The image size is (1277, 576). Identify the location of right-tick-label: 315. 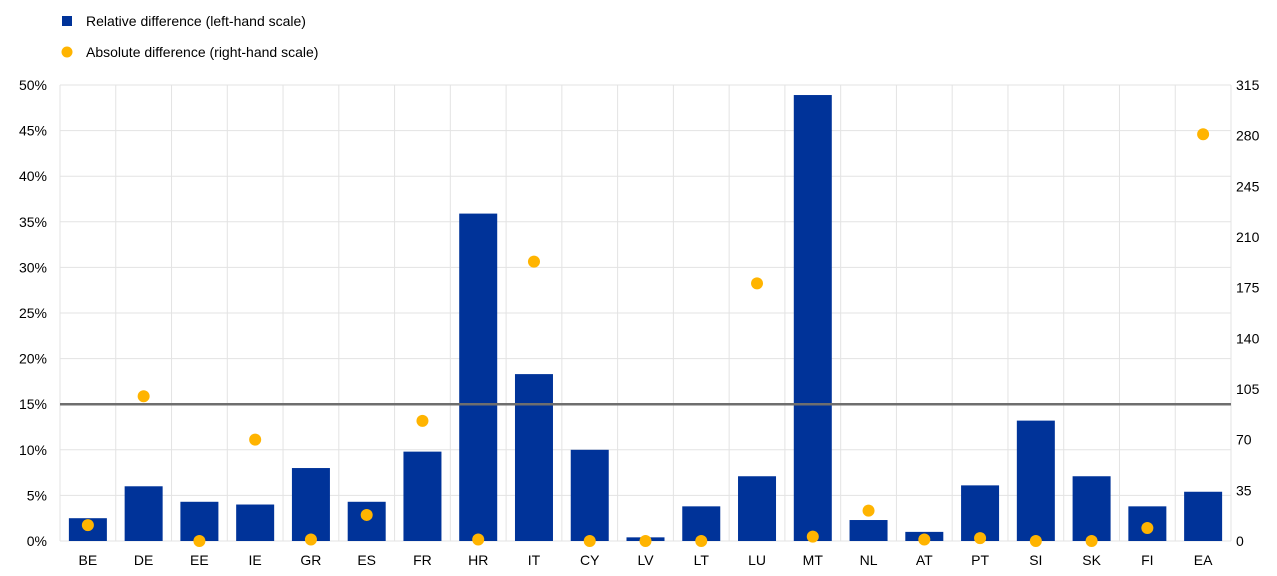
(1248, 85).